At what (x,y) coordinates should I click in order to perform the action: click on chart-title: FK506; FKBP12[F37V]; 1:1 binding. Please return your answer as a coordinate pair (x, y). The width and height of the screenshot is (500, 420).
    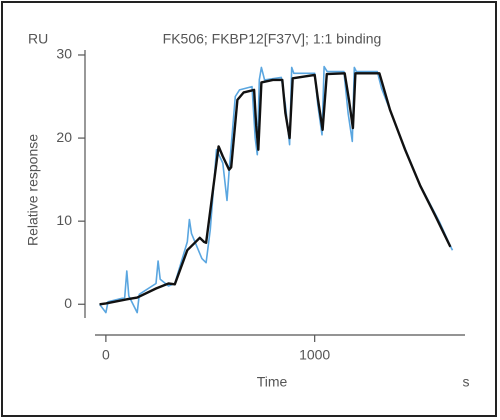
    Looking at the image, I should click on (272, 39).